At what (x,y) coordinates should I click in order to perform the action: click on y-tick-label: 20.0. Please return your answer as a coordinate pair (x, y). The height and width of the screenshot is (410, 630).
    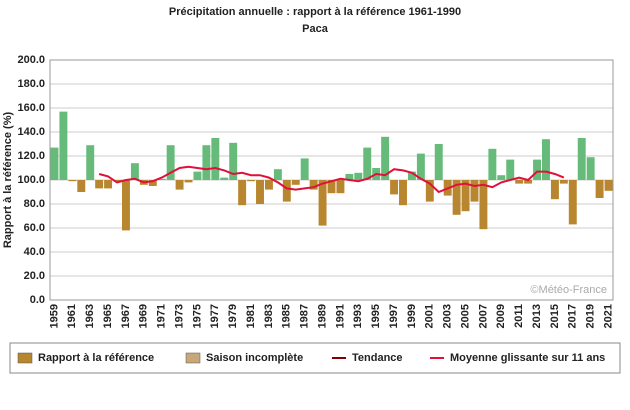
    Looking at the image, I should click on (34, 276).